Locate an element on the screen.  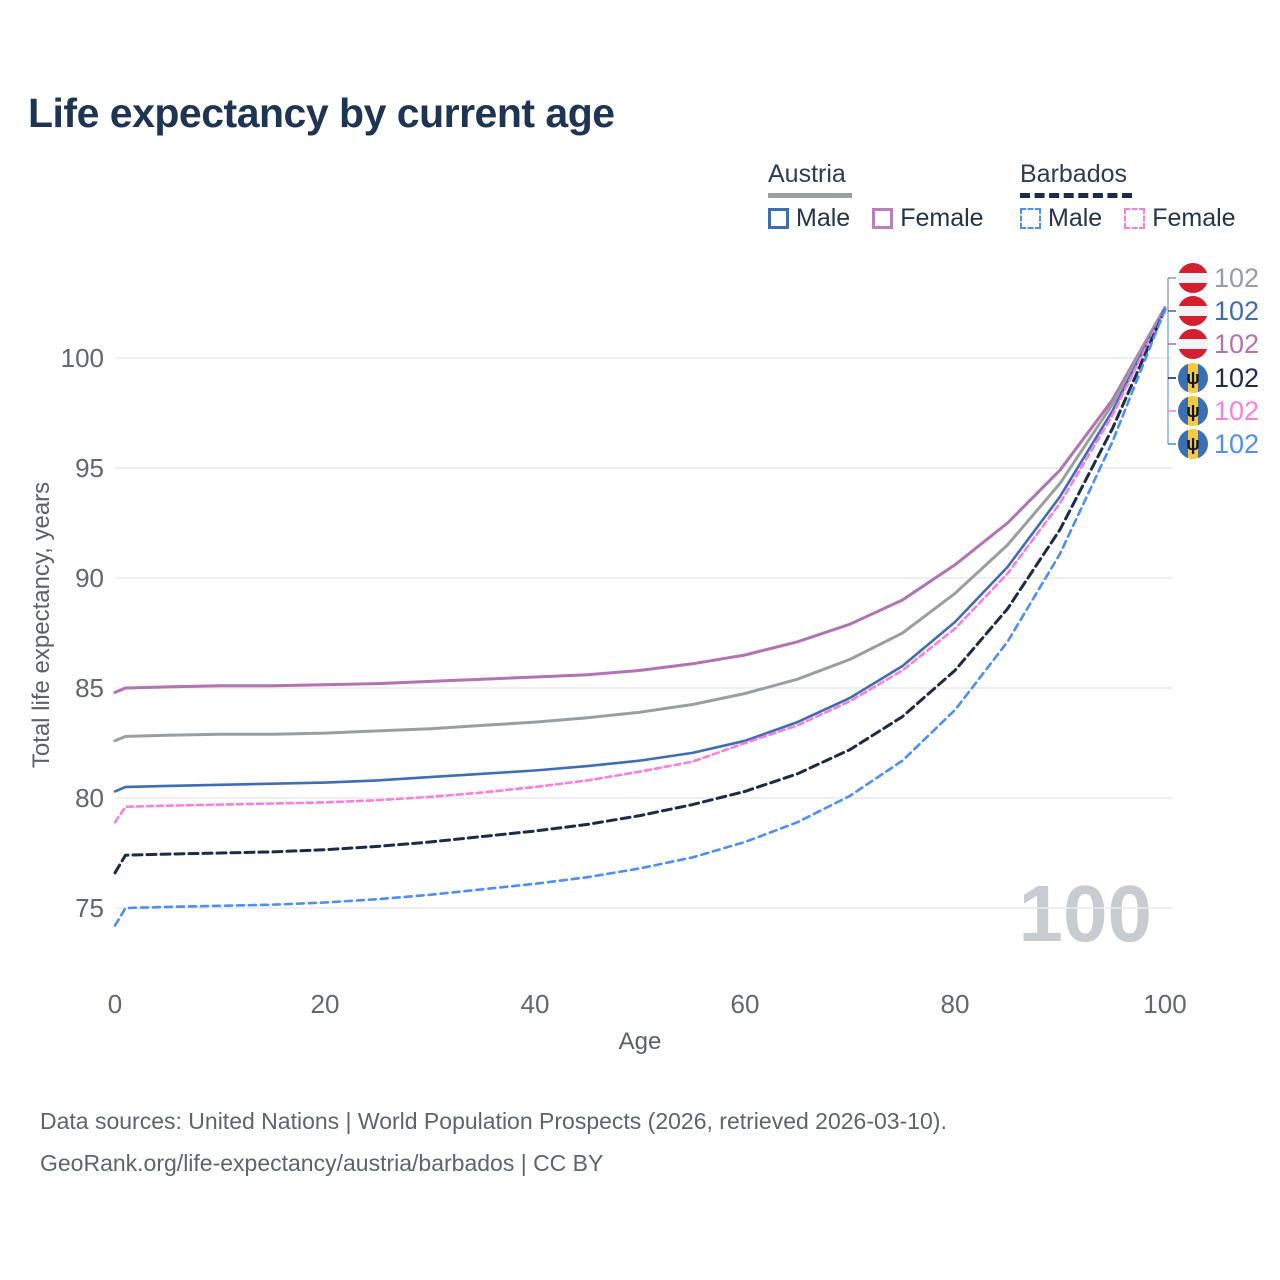
austria-female-swatch-icon is located at coordinates (883, 218).